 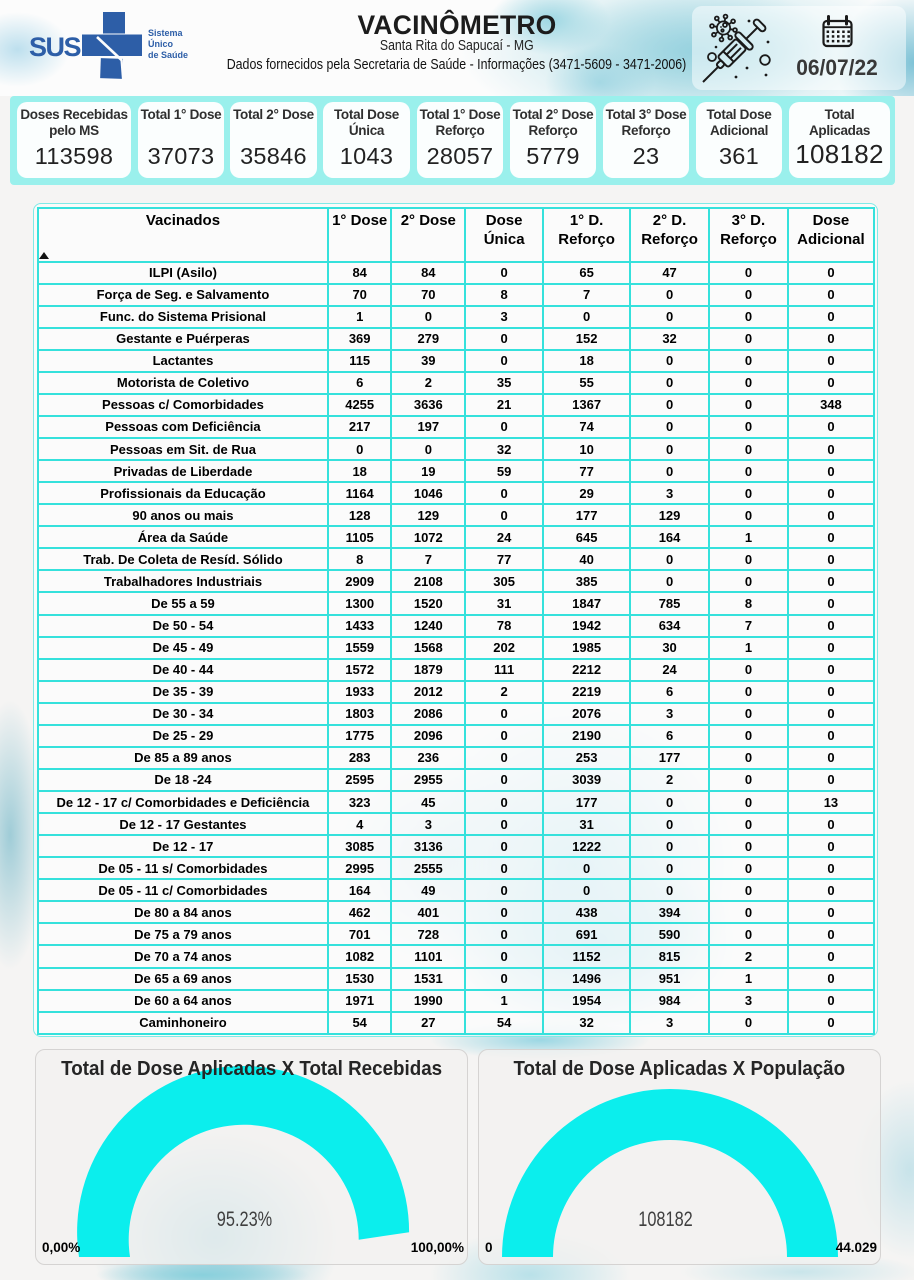 What do you see at coordinates (166, 33) in the screenshot?
I see `svg-text: Sistema` at bounding box center [166, 33].